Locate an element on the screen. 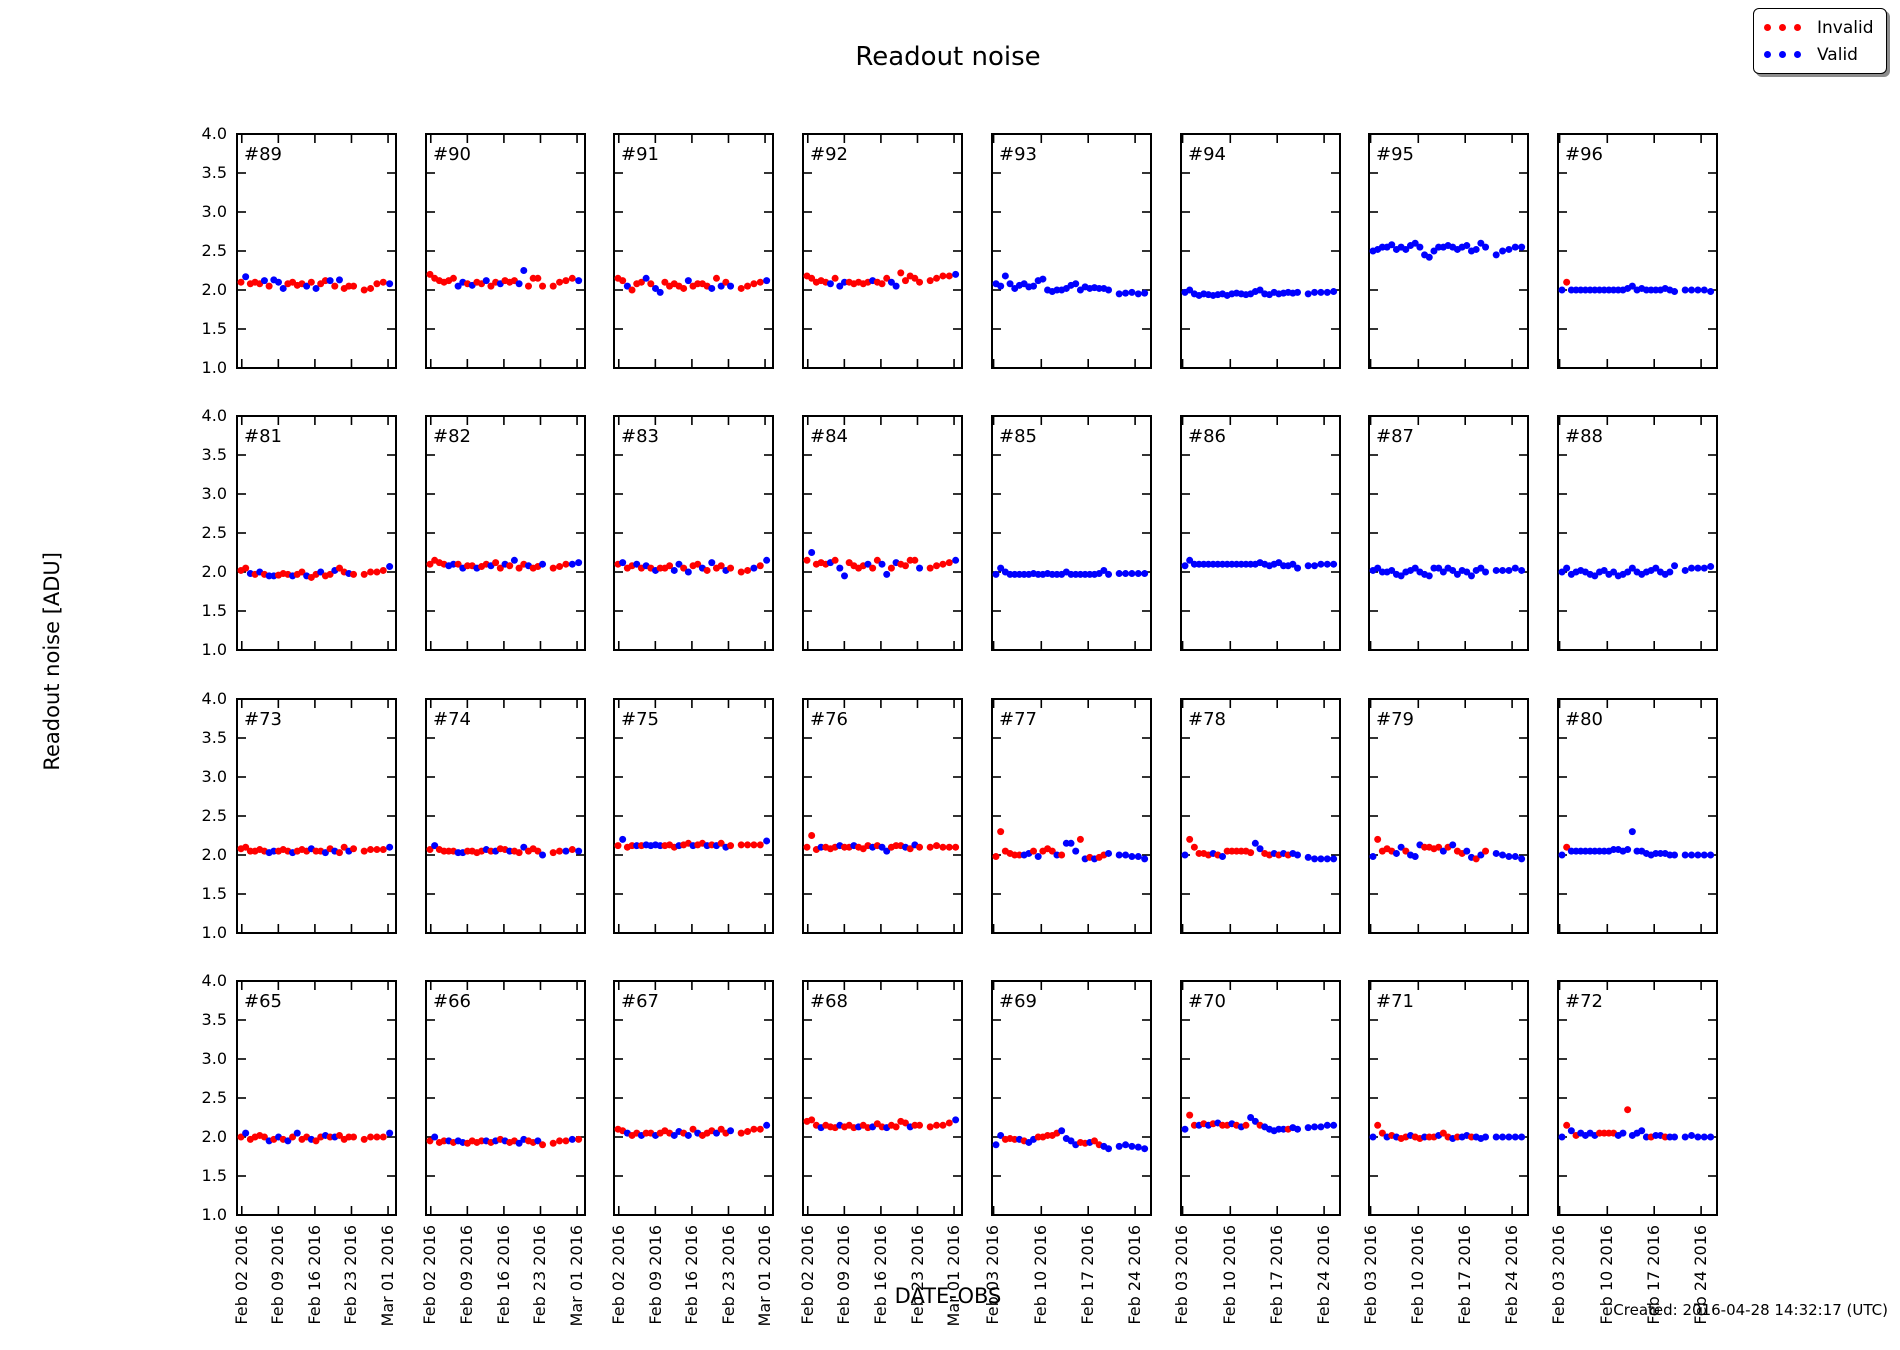  subplot-87: #87 is located at coordinates (1449, 533).